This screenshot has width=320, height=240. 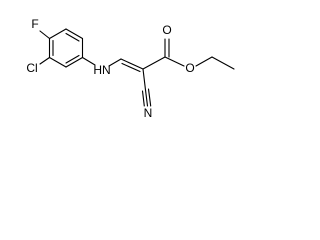 What do you see at coordinates (31, 68) in the screenshot?
I see `atom-label: Cl` at bounding box center [31, 68].